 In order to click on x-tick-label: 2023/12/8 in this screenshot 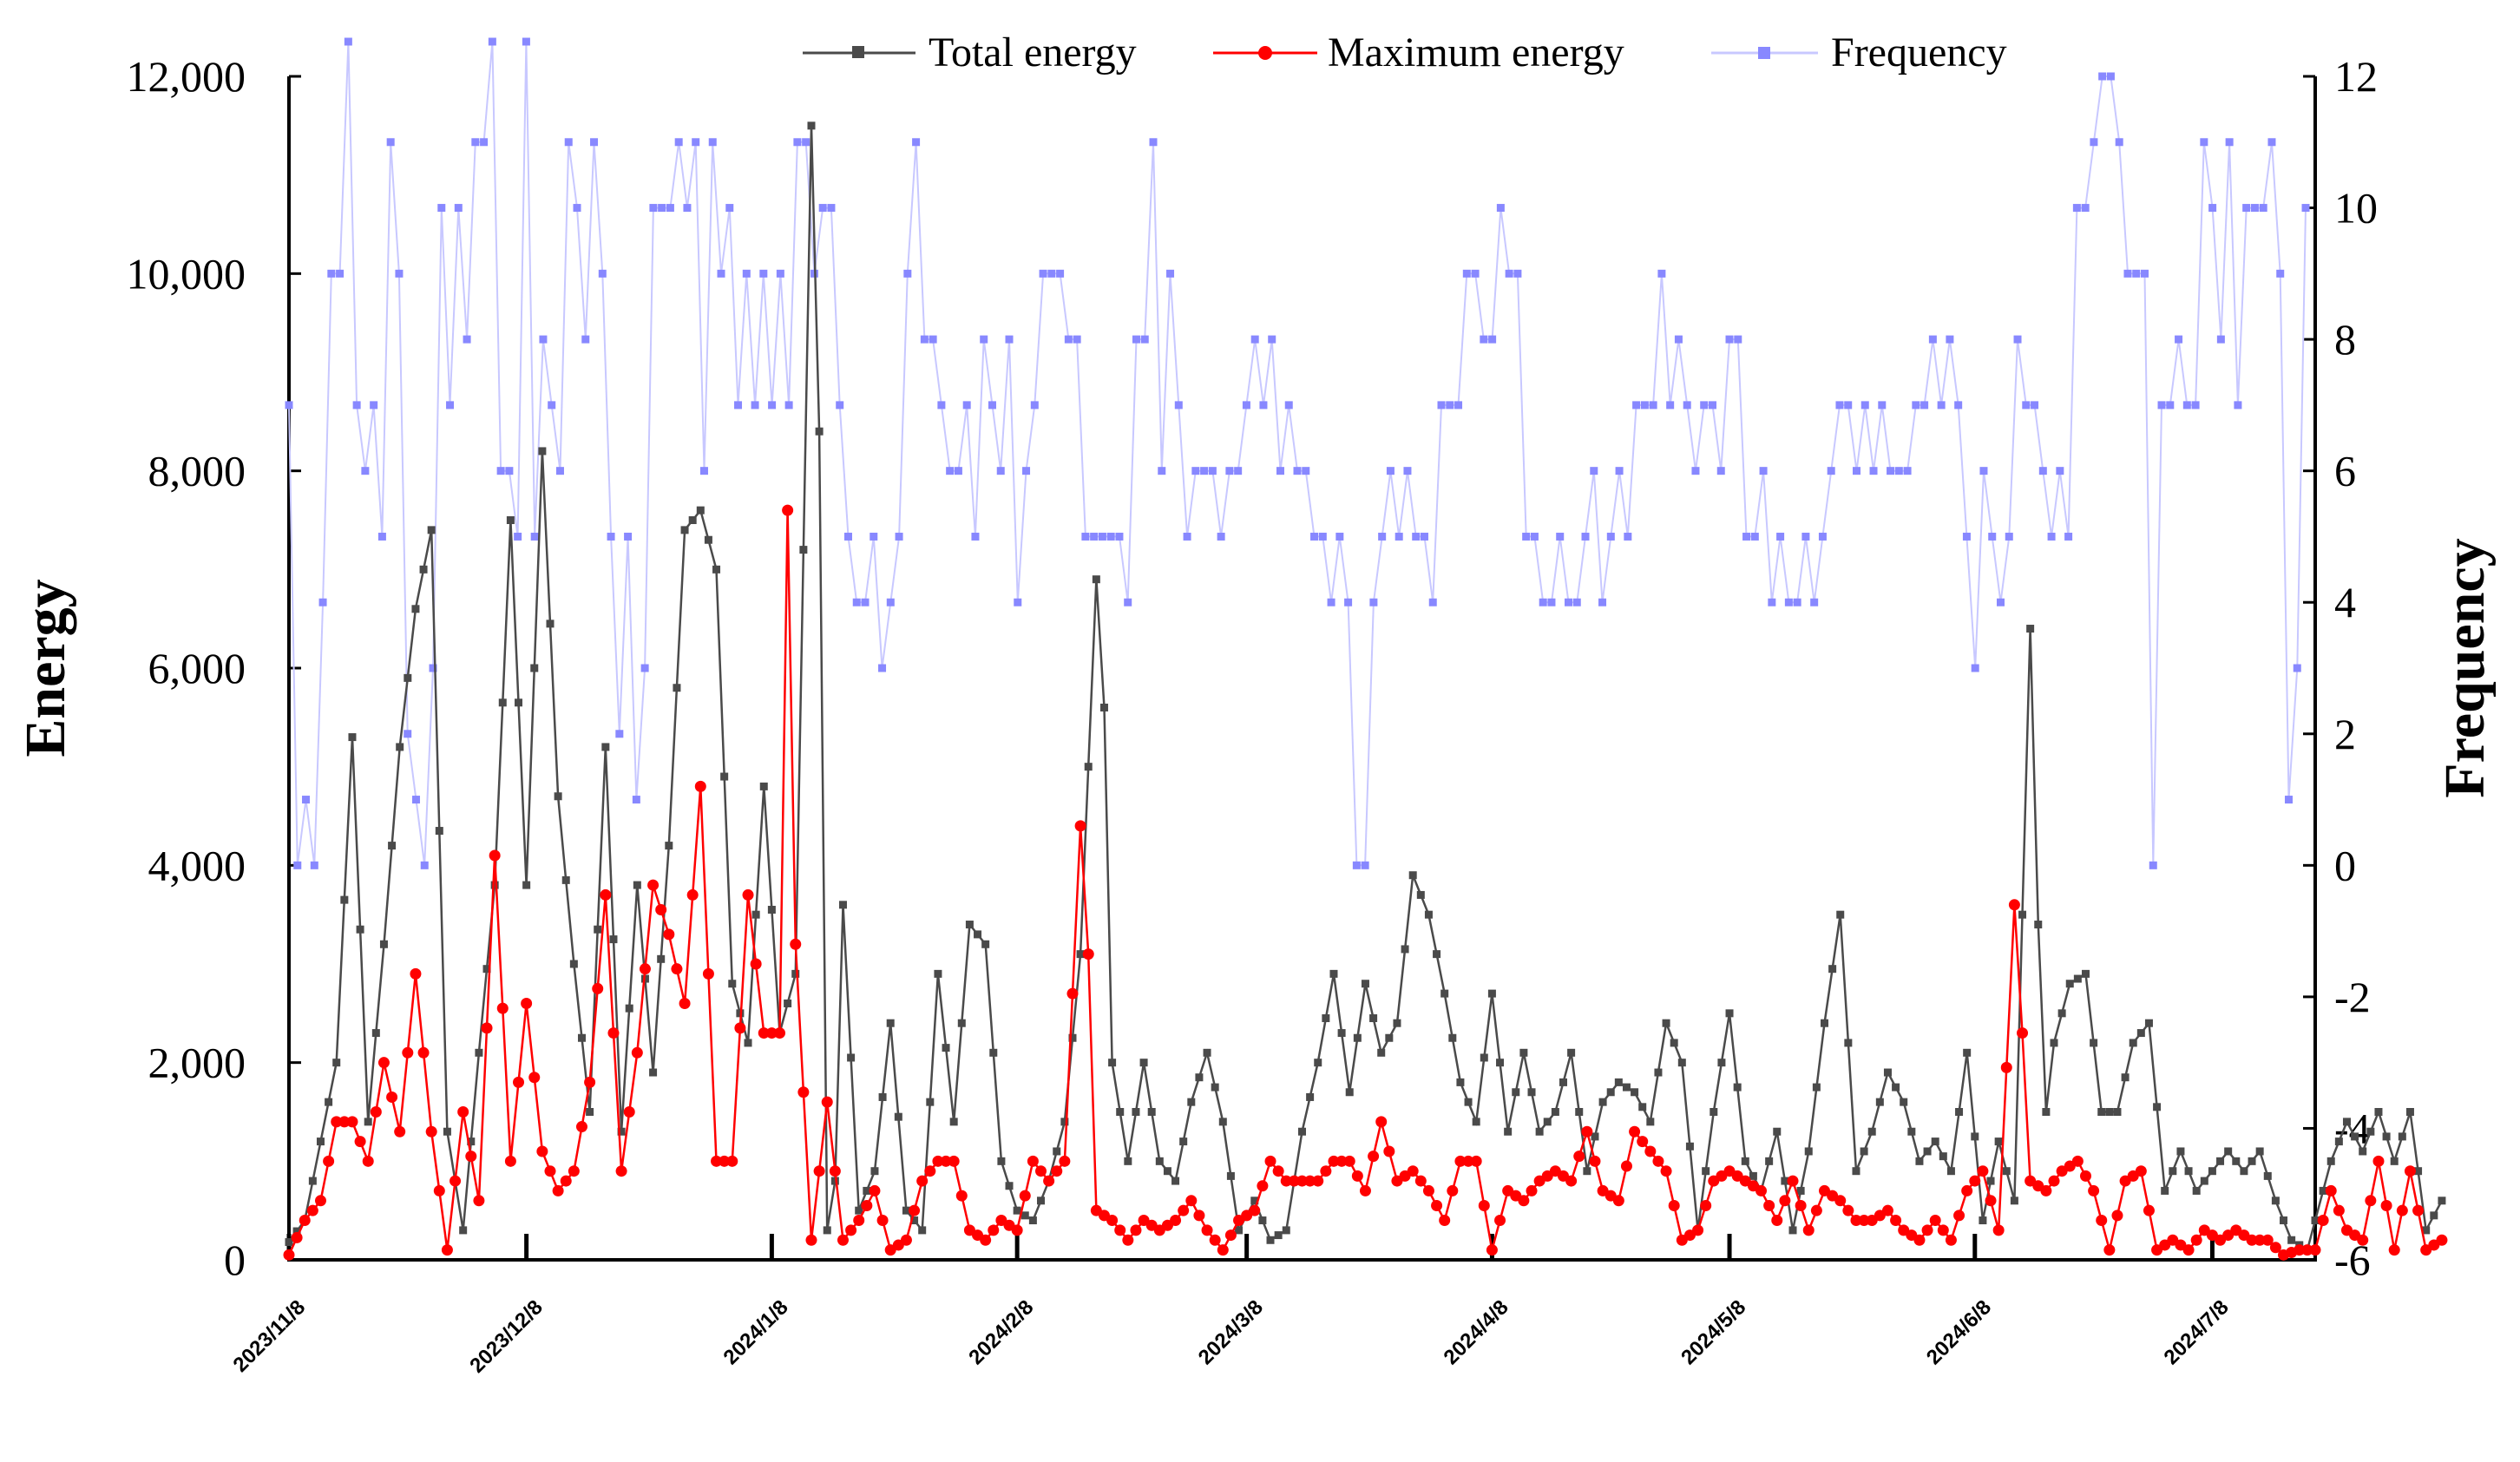, I will do `click(506, 1337)`.